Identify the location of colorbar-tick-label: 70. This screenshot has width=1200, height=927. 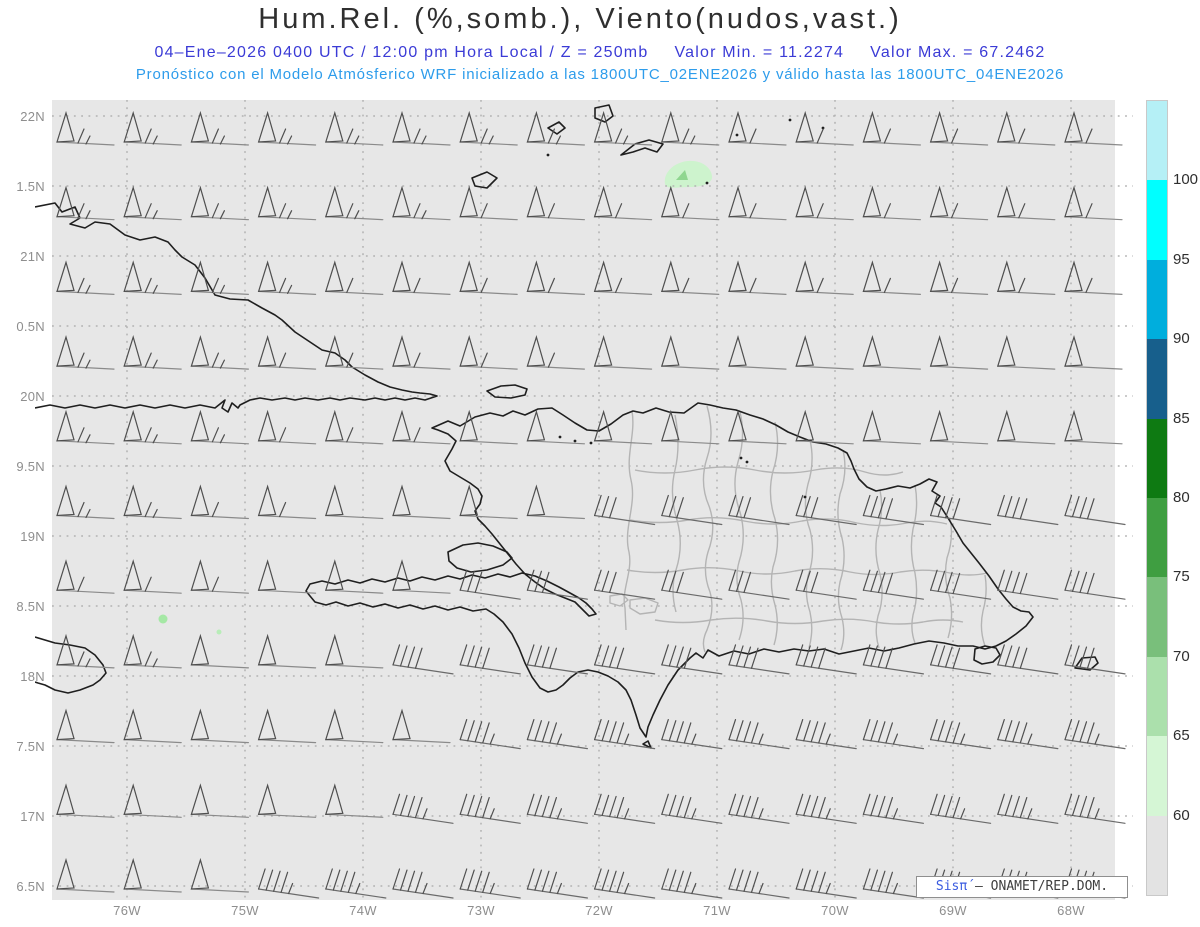
(1181, 656).